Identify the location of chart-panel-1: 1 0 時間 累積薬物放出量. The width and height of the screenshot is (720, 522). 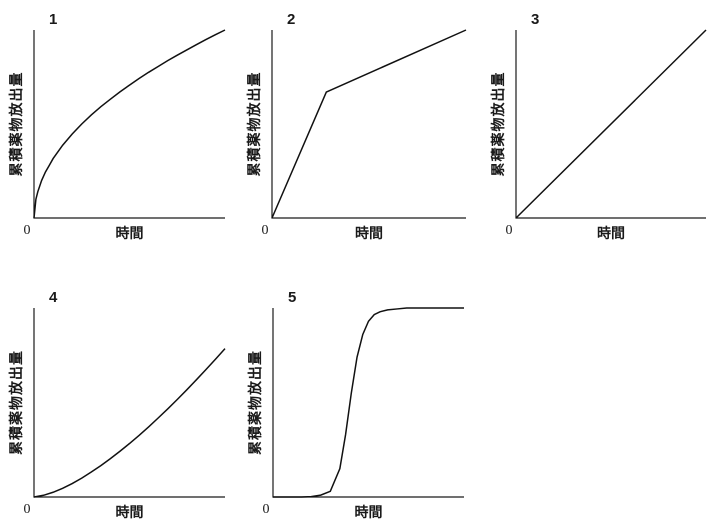
(117, 126).